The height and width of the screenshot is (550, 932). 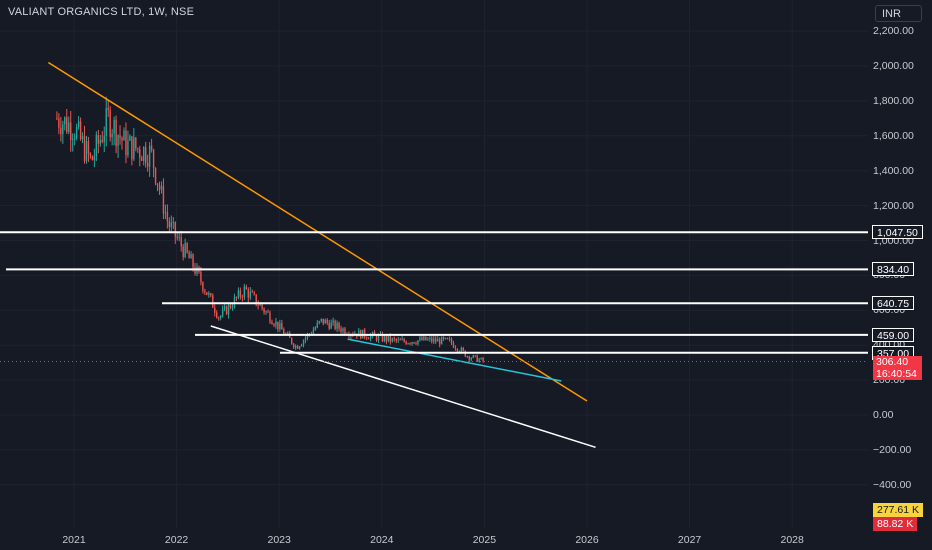 What do you see at coordinates (893, 66) in the screenshot?
I see `price-tick-label: 2,000.00` at bounding box center [893, 66].